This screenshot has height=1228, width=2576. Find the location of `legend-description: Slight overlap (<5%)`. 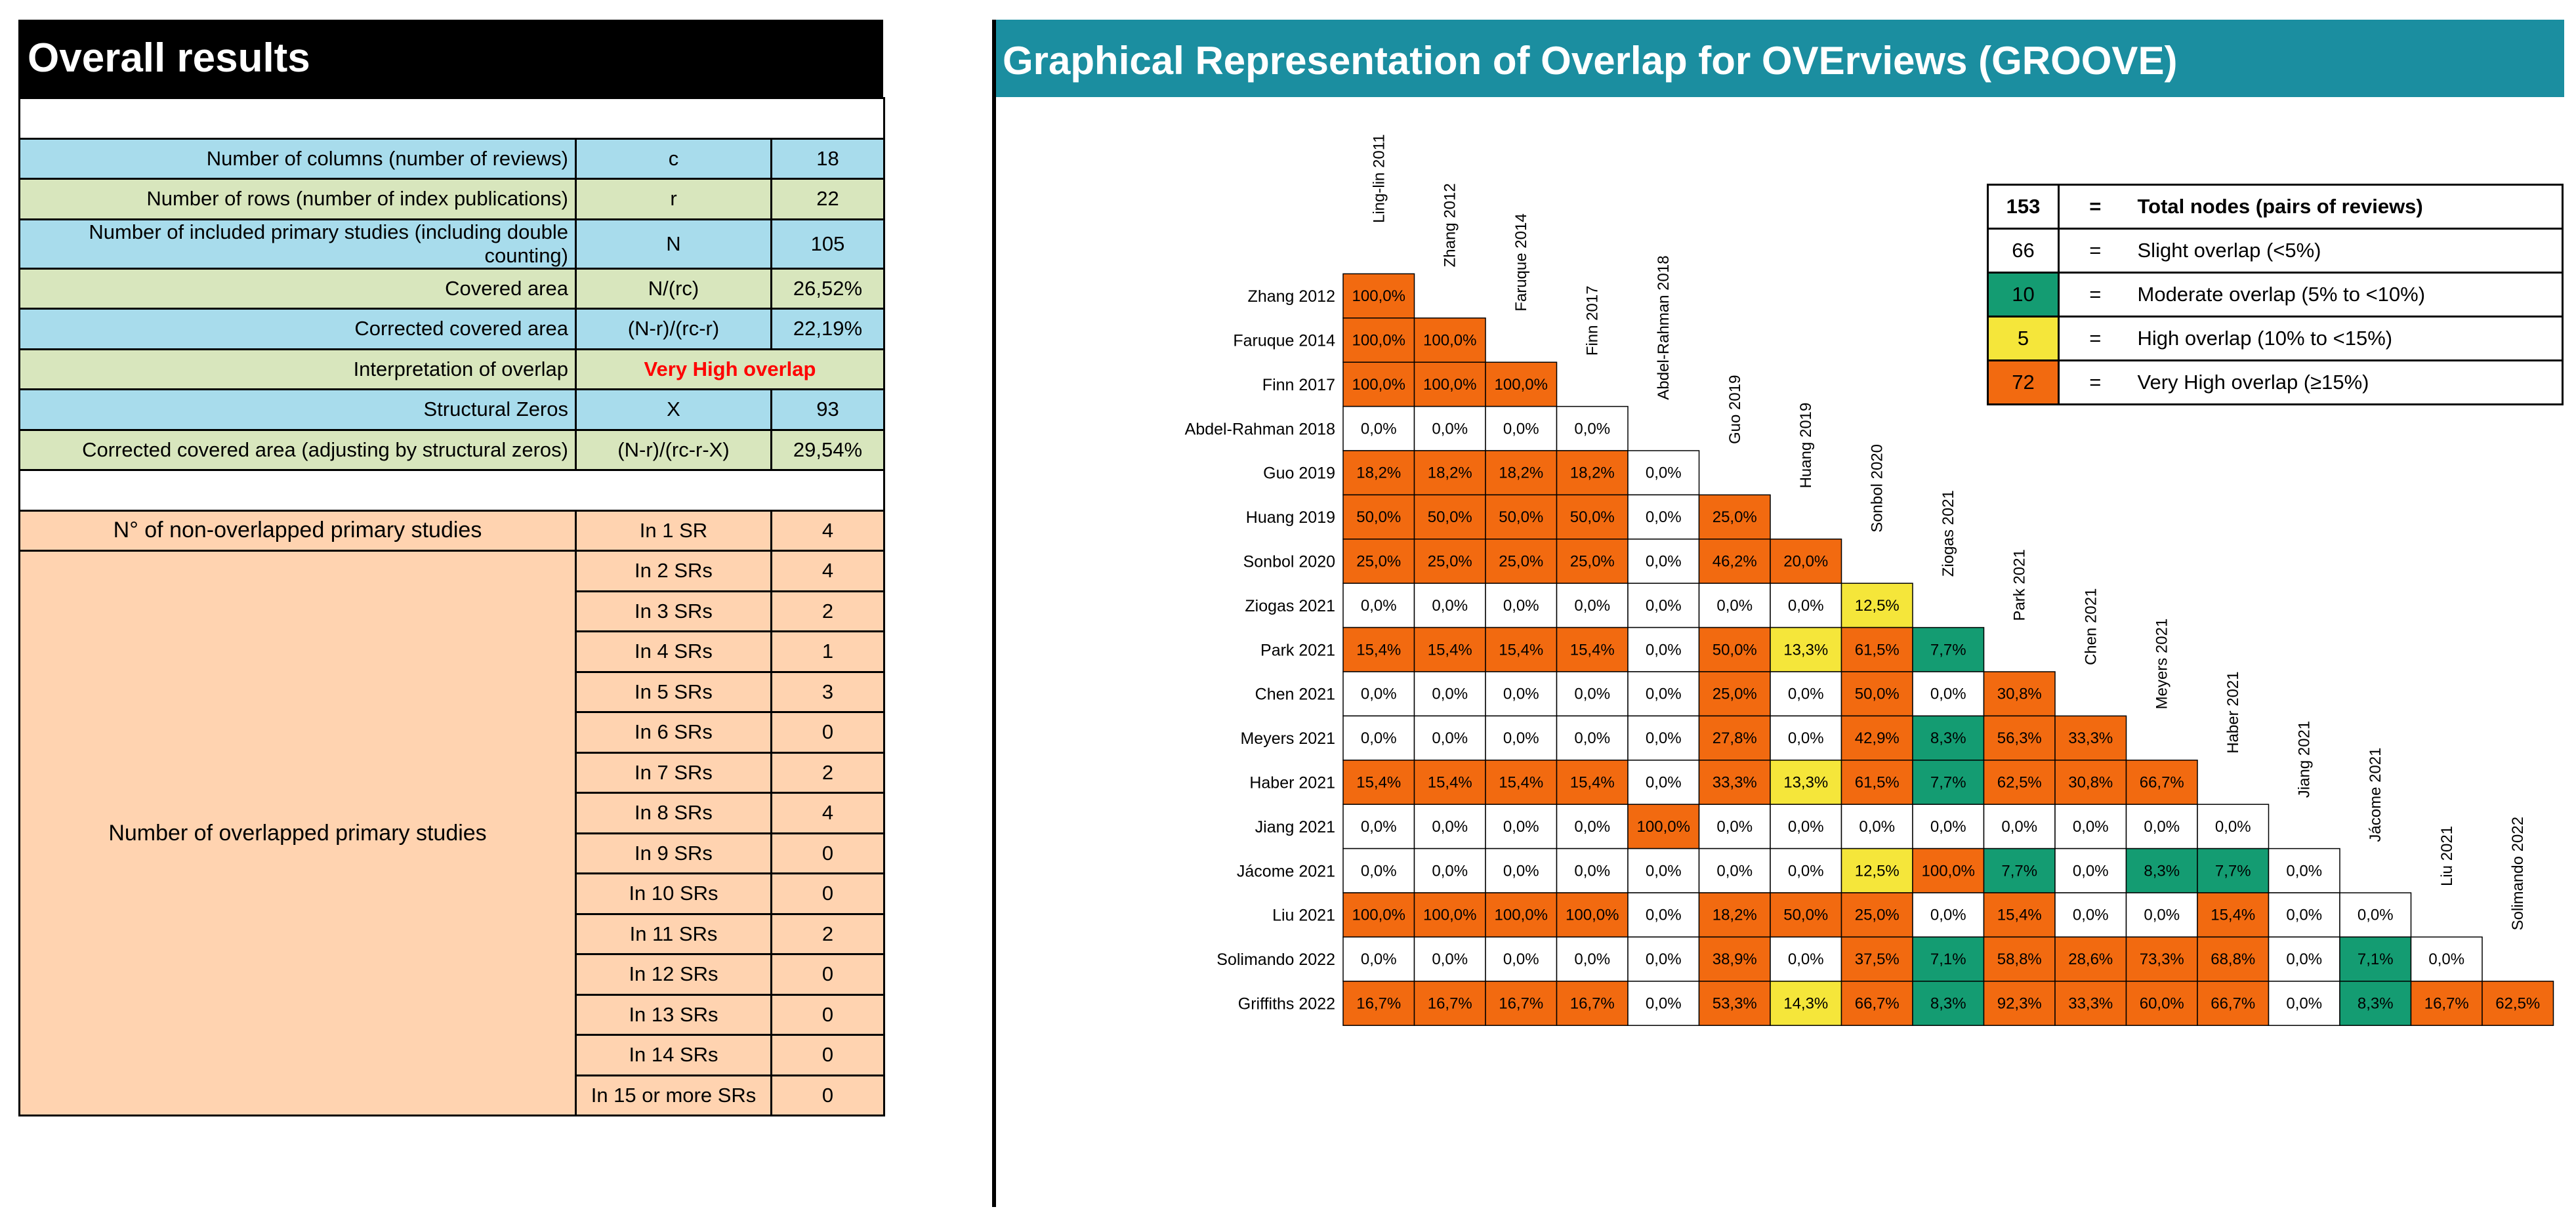

legend-description: Slight overlap (<5%) is located at coordinates (2347, 251).